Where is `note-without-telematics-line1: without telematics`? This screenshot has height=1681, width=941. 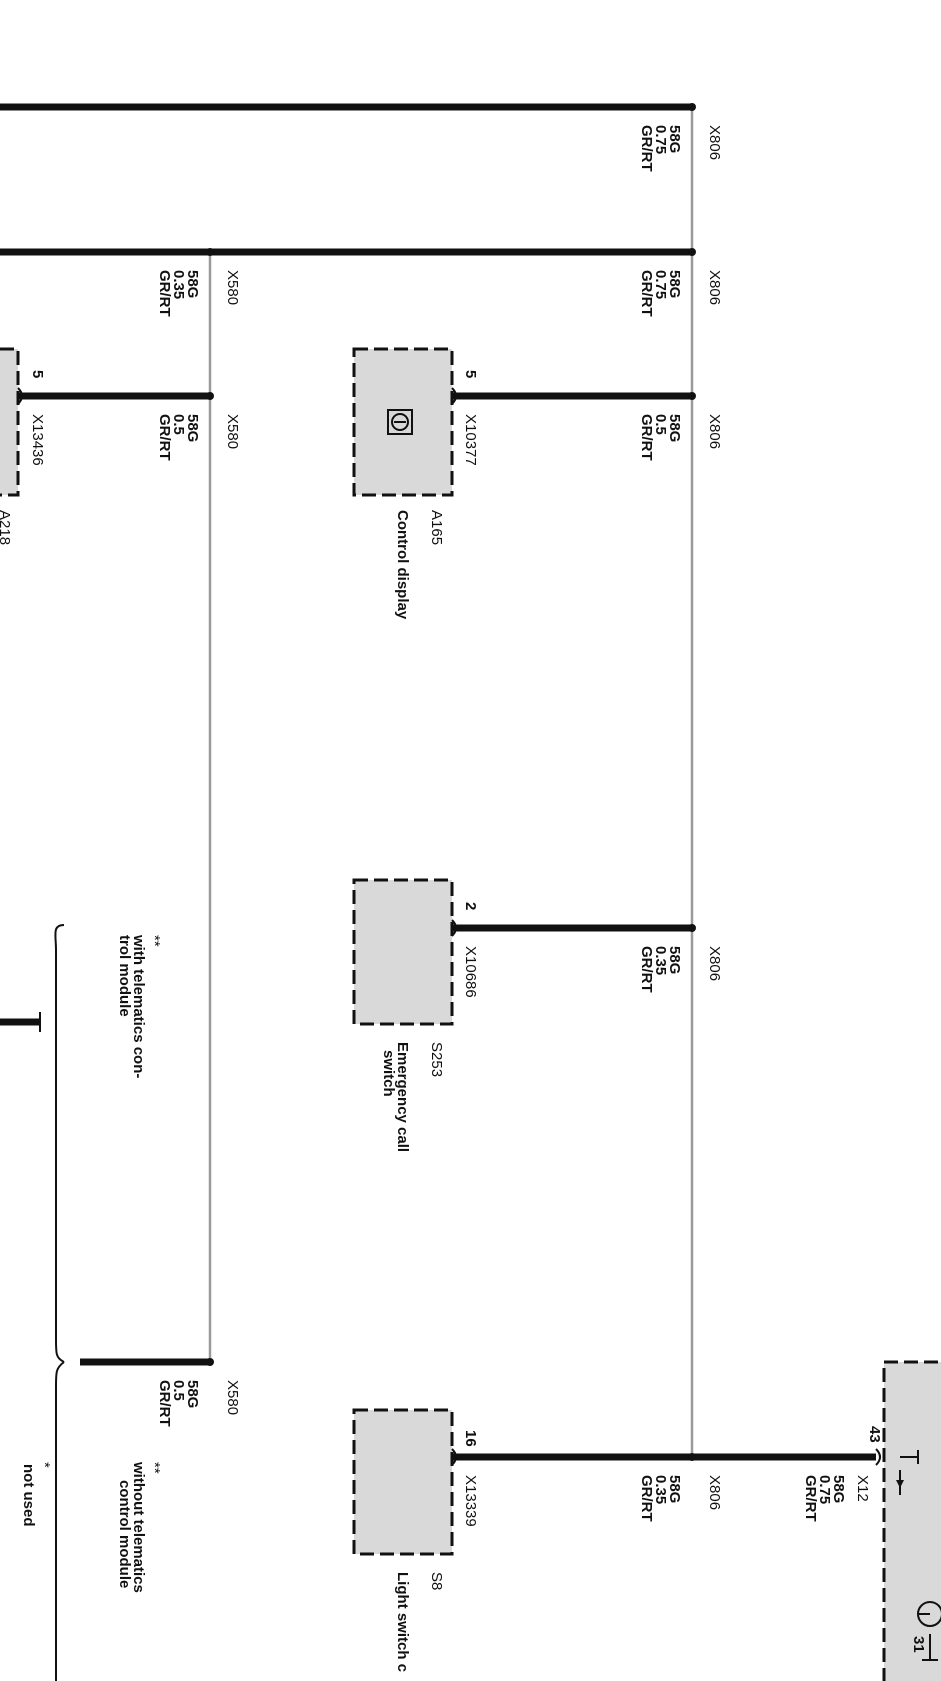 note-without-telematics-line1: without telematics is located at coordinates (138, 1527).